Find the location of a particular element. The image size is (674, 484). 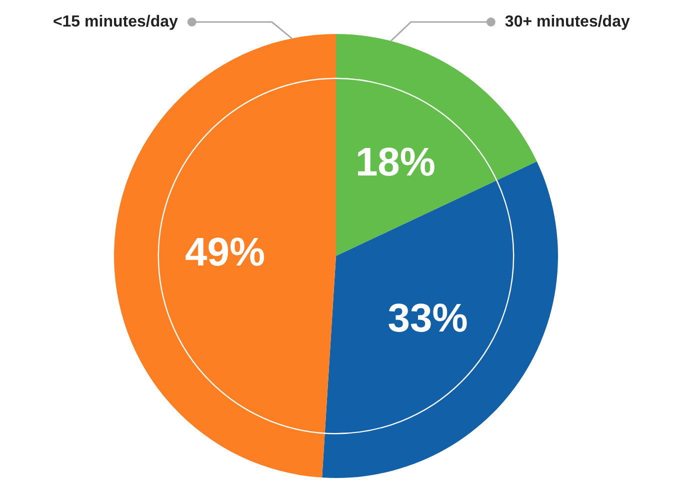

slice-label: 30+ minutes/day is located at coordinates (567, 22).